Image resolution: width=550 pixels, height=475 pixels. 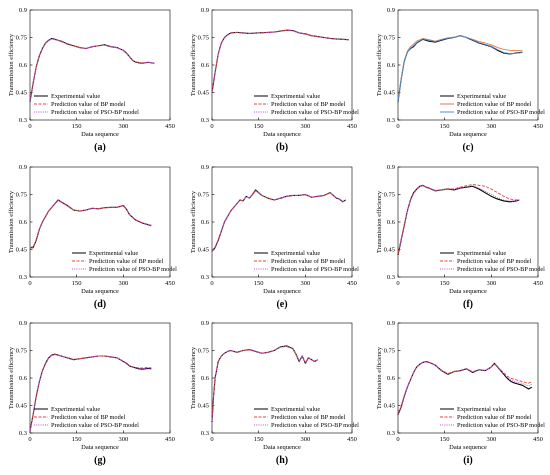 I want to click on panel-label: (e), so click(x=281, y=304).